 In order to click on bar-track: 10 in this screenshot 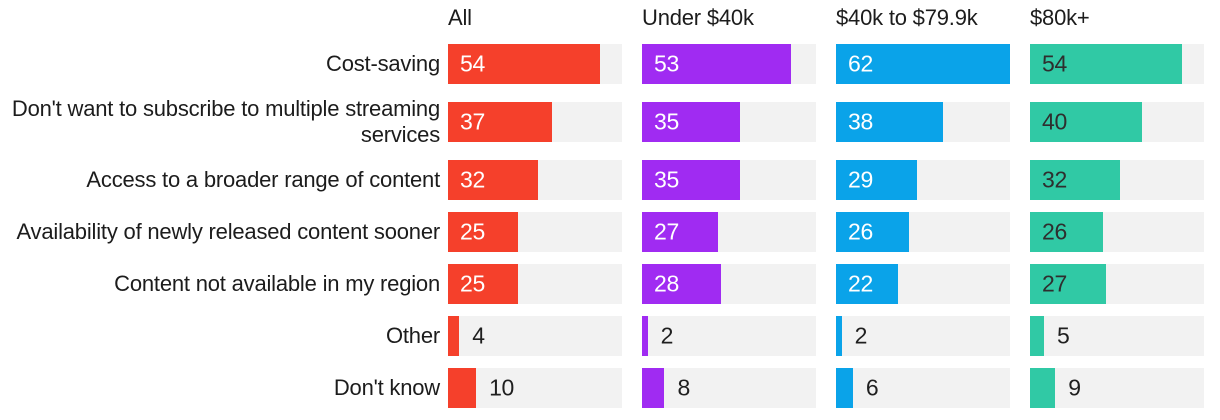, I will do `click(535, 388)`.